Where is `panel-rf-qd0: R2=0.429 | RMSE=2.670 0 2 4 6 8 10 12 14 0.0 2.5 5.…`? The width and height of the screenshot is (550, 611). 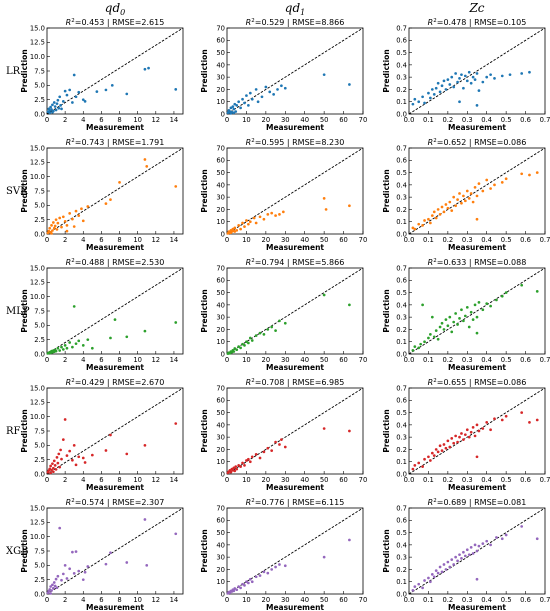 panel-rf-qd0: R2=0.429 | RMSE=2.670 0 2 4 6 8 10 12 14 0.0 2.5 5.… is located at coordinates (102, 435).